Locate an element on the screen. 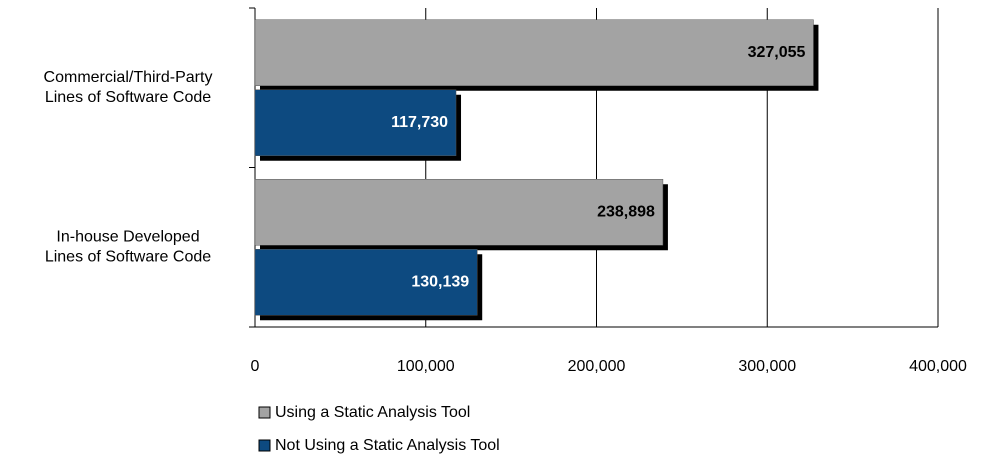 The image size is (992, 461). y-tick-label: In-house Developed Lines of Software Code is located at coordinates (128, 246).